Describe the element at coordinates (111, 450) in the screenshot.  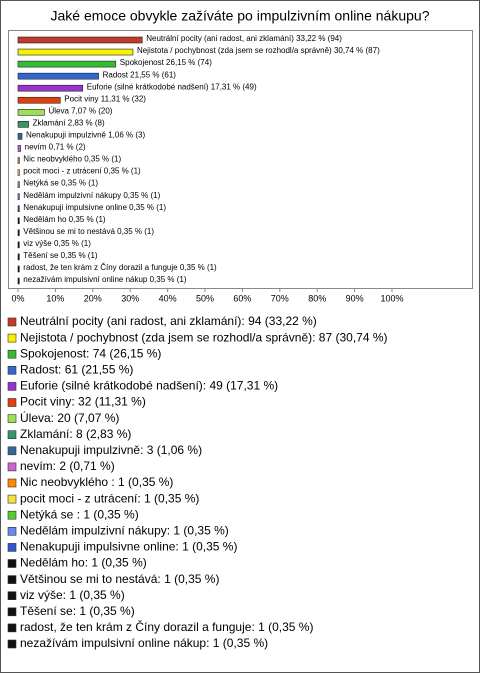
I see `legend-label: Nenakupuji impulzivně: 3 (1,06 %)` at that location.